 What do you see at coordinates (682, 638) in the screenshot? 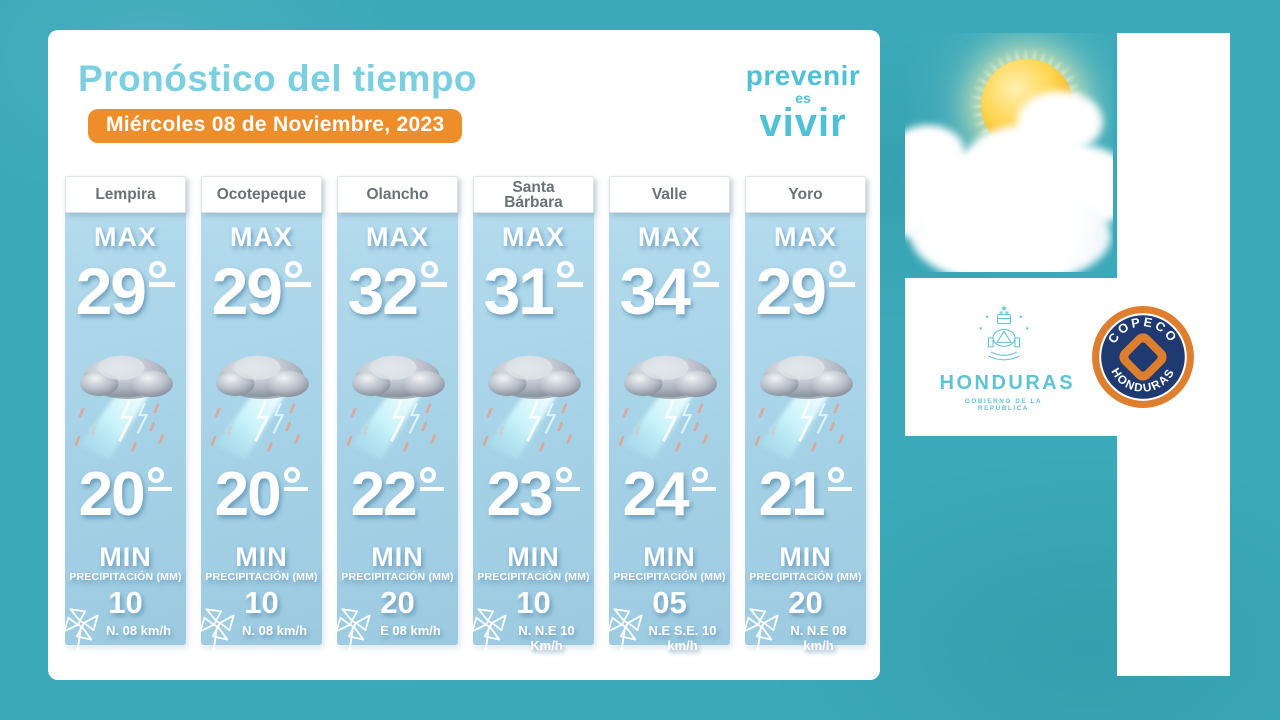
I see `wind-direction-speed: N.E S.E. 10 km/h` at bounding box center [682, 638].